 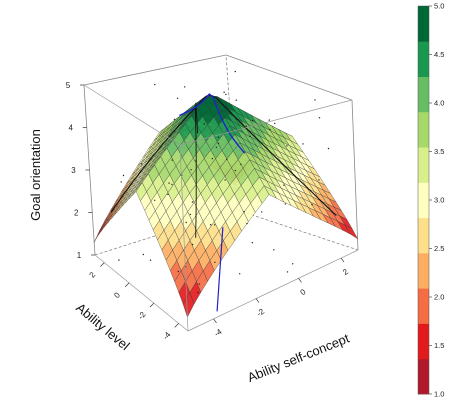 What do you see at coordinates (68, 85) in the screenshot?
I see `z-tick-label: 5` at bounding box center [68, 85].